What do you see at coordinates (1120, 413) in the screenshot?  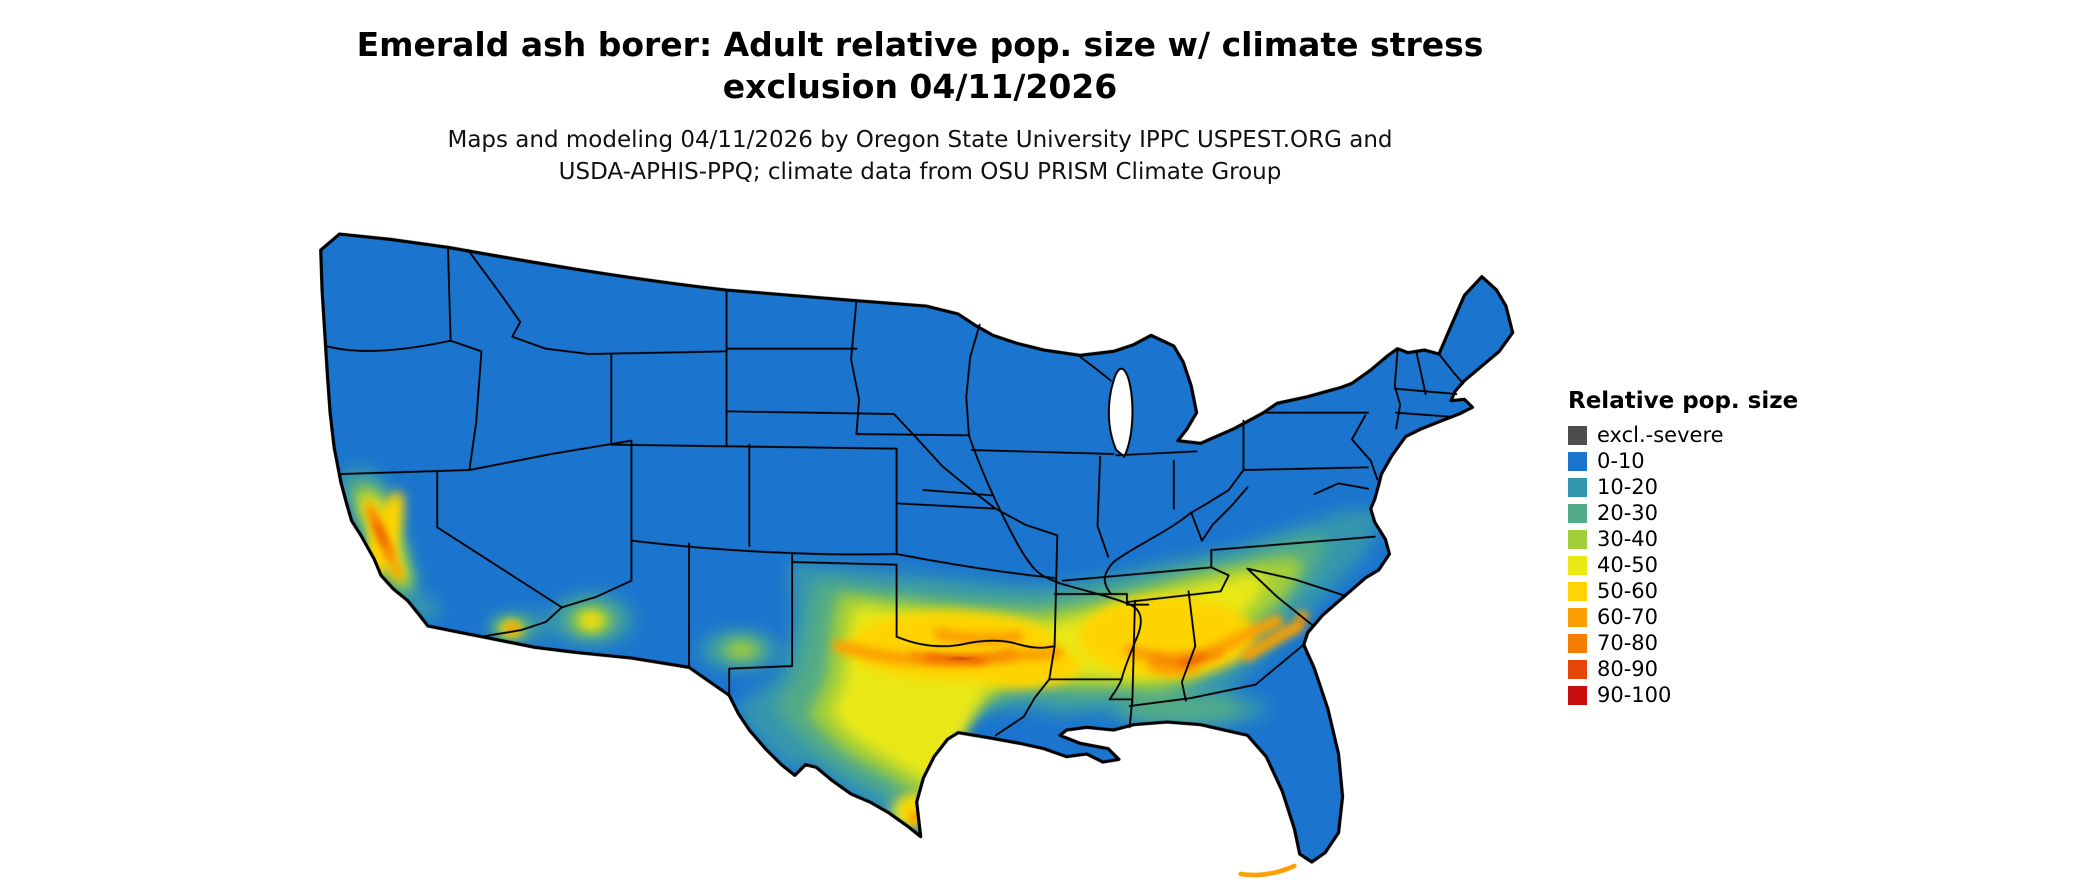 I see `lake-michigan` at bounding box center [1120, 413].